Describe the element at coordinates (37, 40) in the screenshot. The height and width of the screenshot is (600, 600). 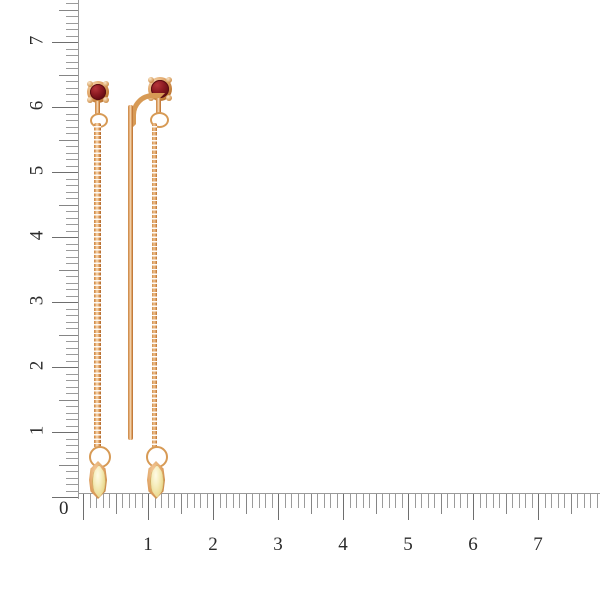
I see `vertical-ruler-label: 7` at that location.